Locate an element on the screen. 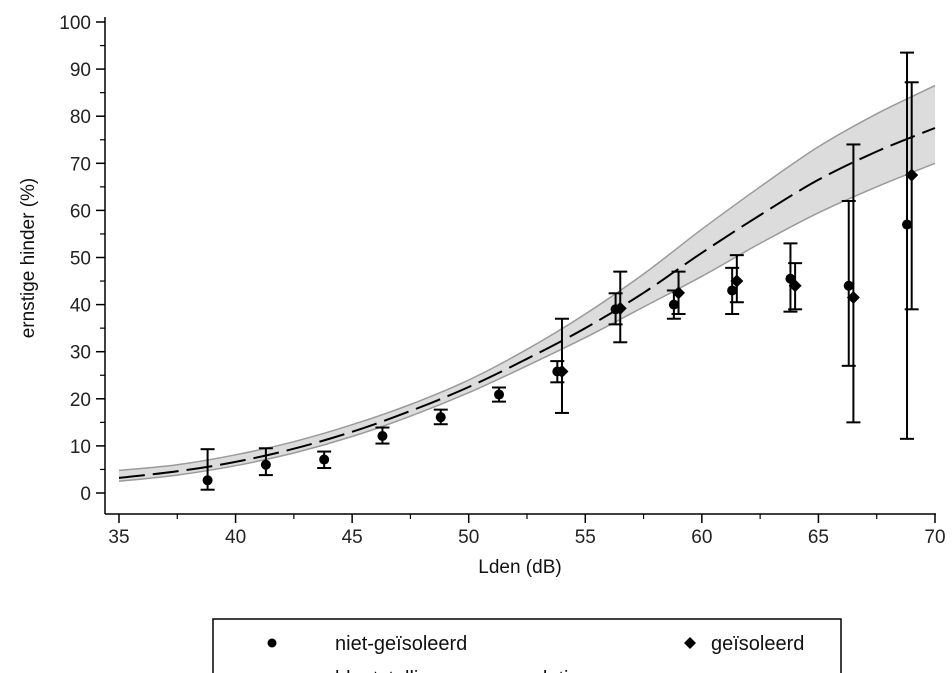 The width and height of the screenshot is (952, 673). x-tick-label-55: 55 is located at coordinates (585, 537).